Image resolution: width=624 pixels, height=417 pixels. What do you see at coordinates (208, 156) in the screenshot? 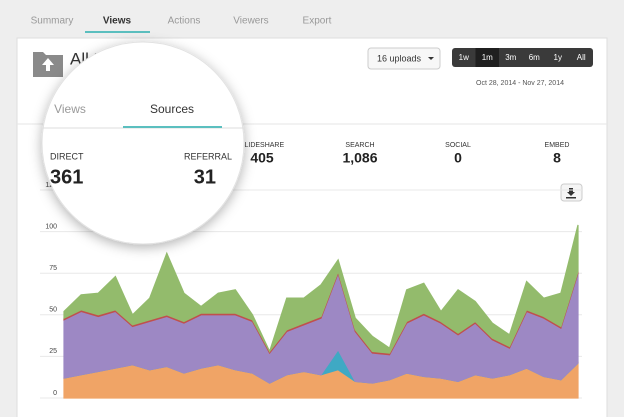
I see `magnifier-stat-label: REFERRAL` at bounding box center [208, 156].